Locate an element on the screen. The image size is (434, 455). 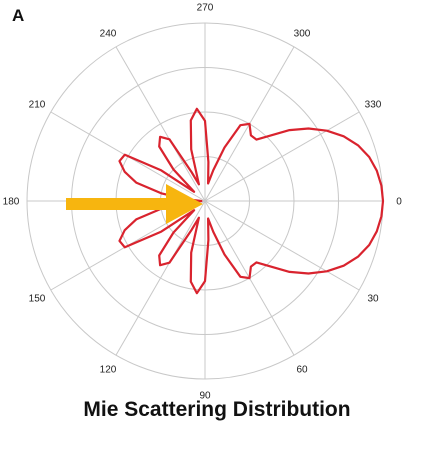
arrow-head is located at coordinates (184, 204).